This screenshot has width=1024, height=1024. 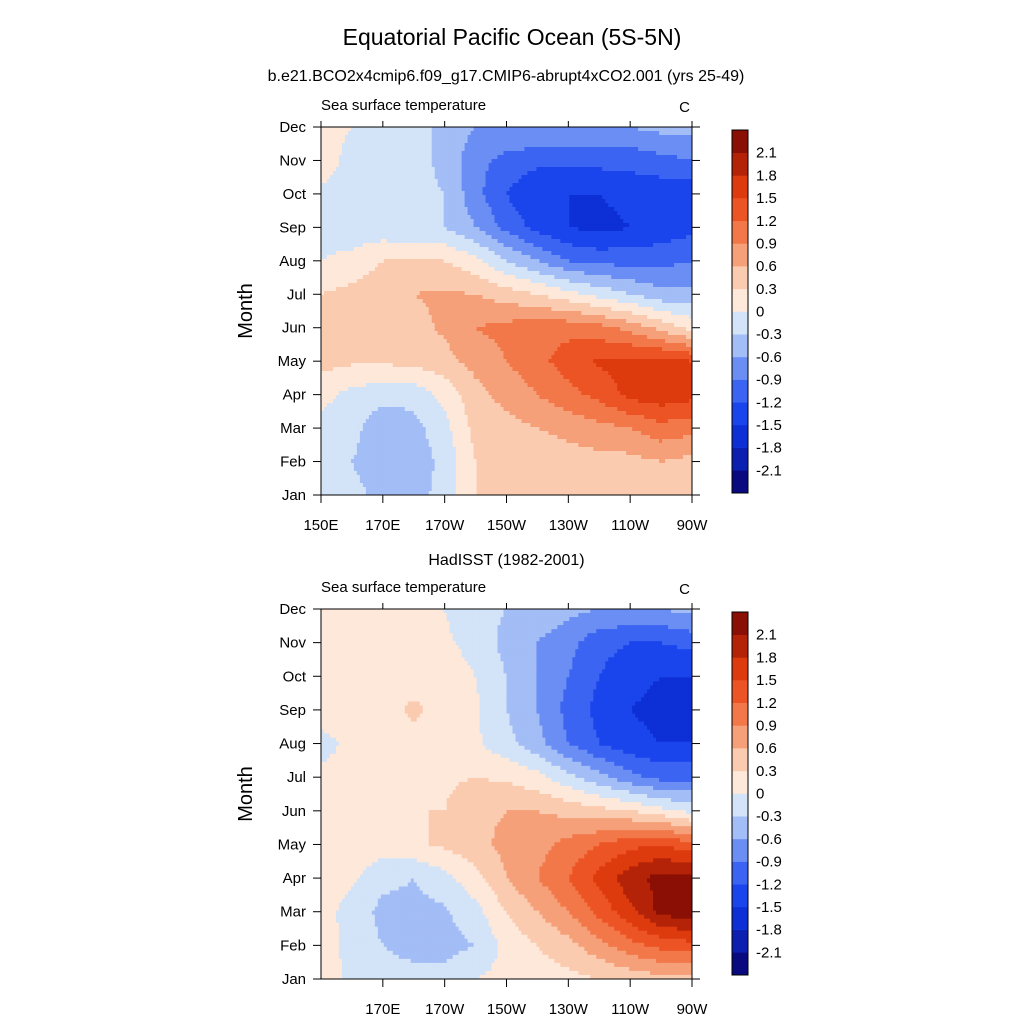 What do you see at coordinates (506, 560) in the screenshot?
I see `panel-title: HadISST (1982-2001)` at bounding box center [506, 560].